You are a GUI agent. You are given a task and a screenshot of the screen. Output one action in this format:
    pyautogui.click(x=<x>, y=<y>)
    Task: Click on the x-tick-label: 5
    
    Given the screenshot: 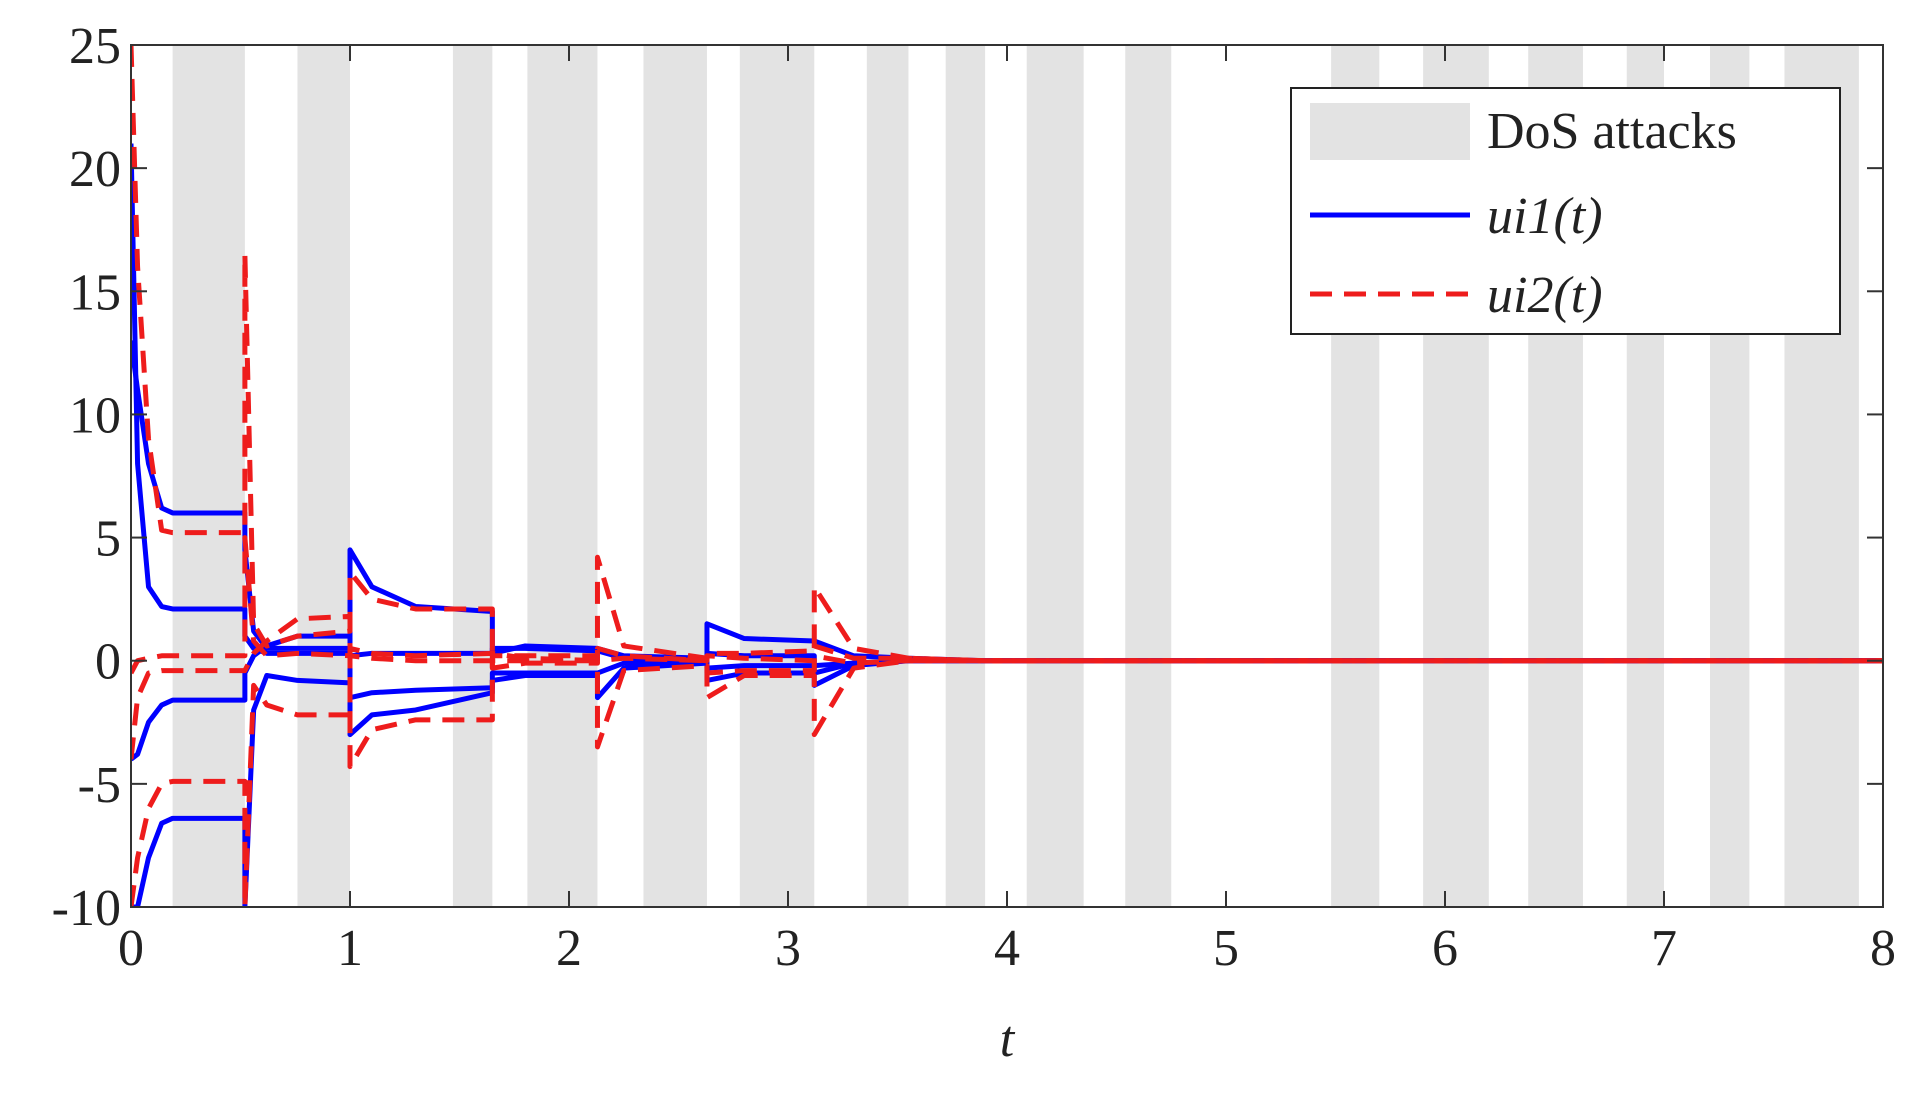 What is the action you would take?
    pyautogui.click(x=1226, y=948)
    